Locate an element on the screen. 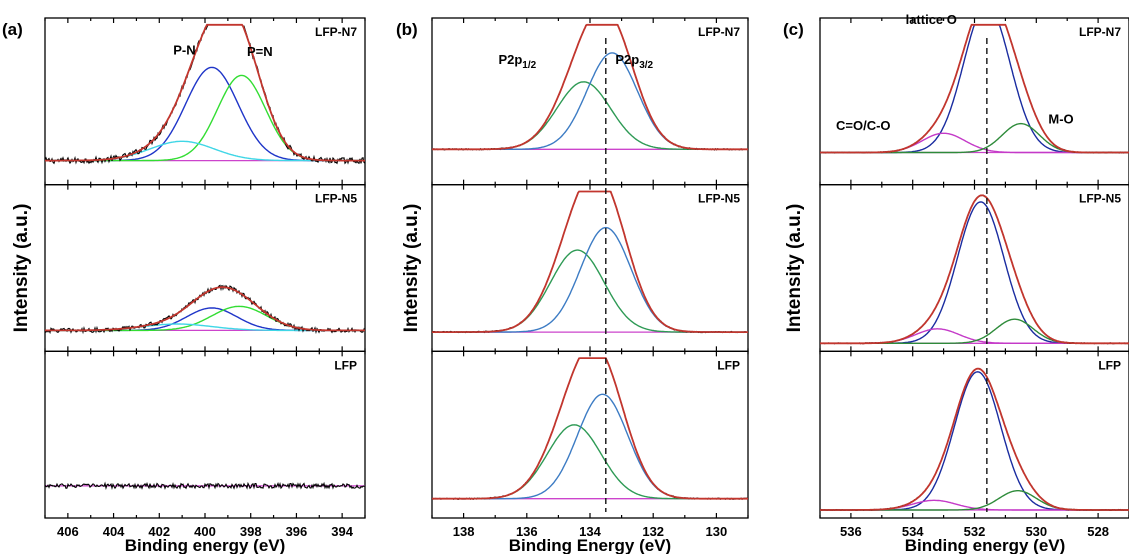 The height and width of the screenshot is (554, 1129). peak-annotation: P=N is located at coordinates (260, 51).